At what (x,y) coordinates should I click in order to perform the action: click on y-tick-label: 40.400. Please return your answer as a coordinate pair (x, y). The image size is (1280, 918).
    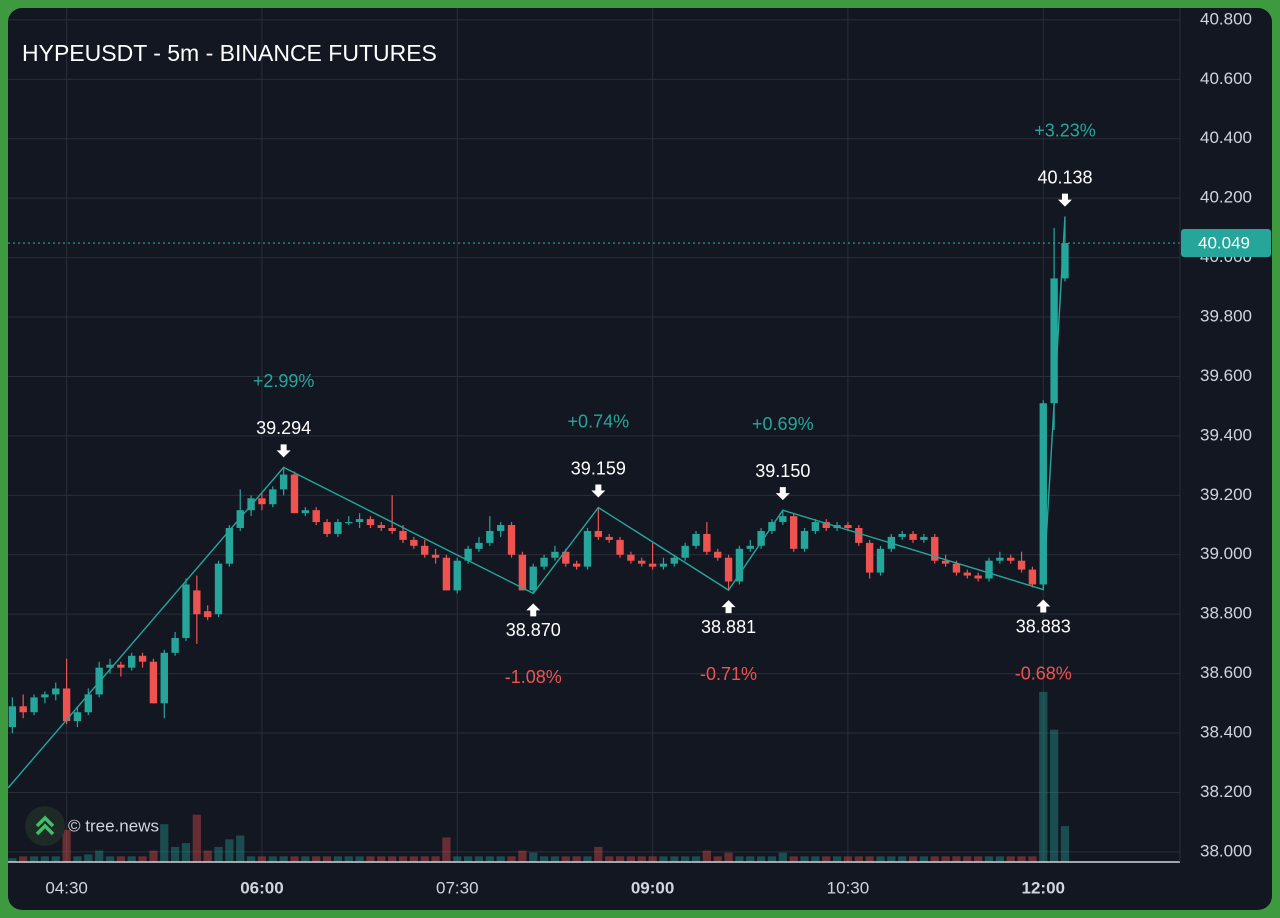
    Looking at the image, I should click on (1226, 137).